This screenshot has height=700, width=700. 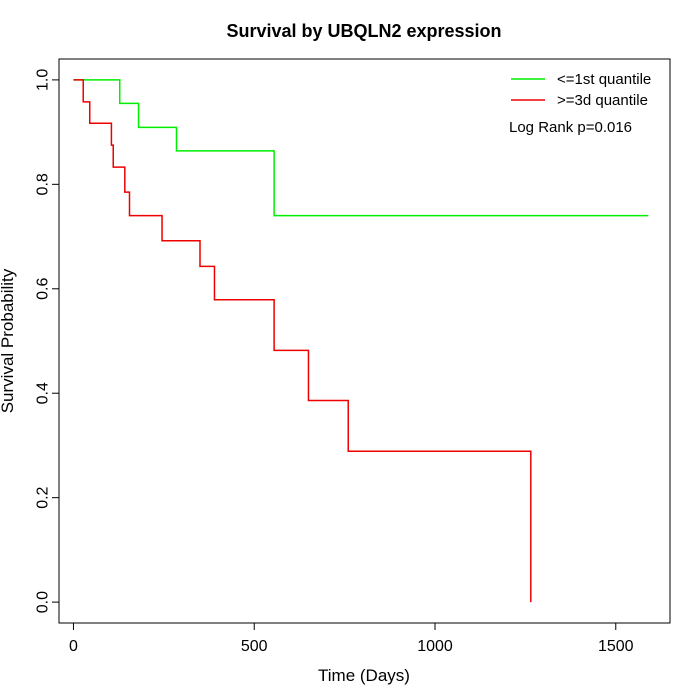 What do you see at coordinates (43, 393) in the screenshot?
I see `y-tick-label: 0.4` at bounding box center [43, 393].